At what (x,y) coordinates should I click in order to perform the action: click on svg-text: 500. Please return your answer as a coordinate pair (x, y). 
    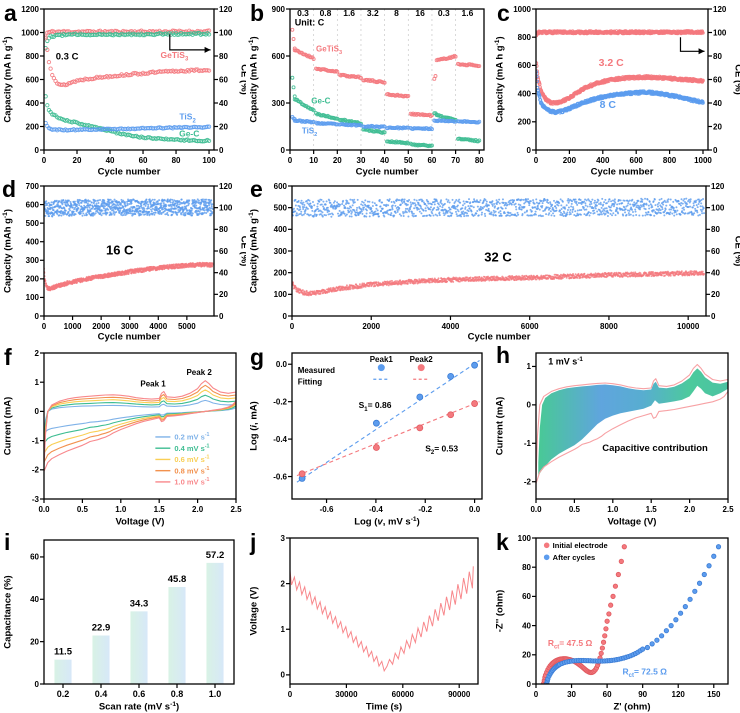
    Looking at the image, I should click on (33, 223).